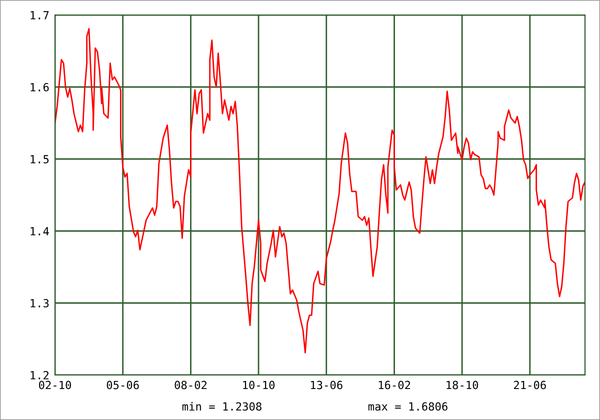 This screenshot has height=420, width=600. Describe the element at coordinates (39, 231) in the screenshot. I see `y-tick-label: 1.4` at that location.